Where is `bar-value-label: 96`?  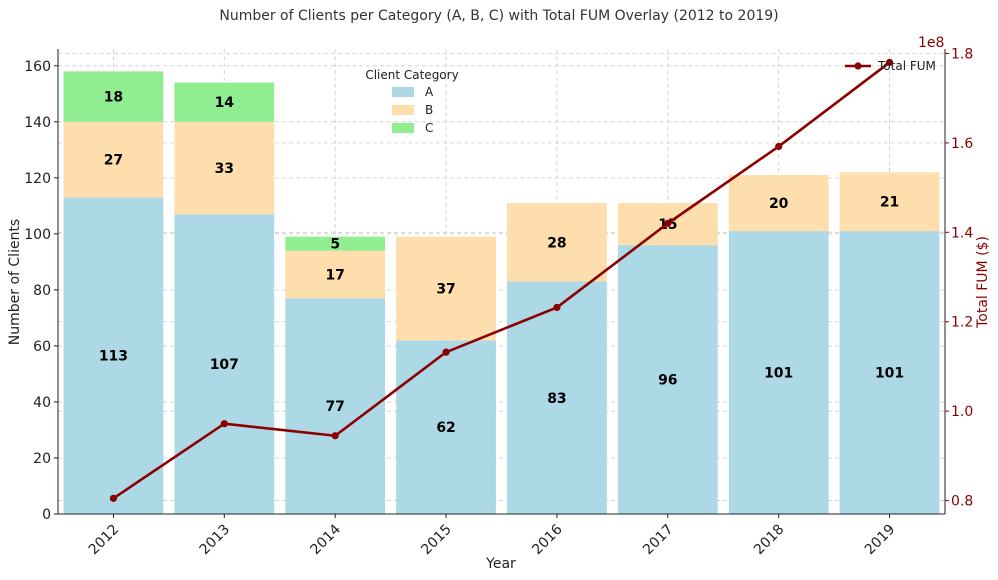 bar-value-label: 96 is located at coordinates (667, 381).